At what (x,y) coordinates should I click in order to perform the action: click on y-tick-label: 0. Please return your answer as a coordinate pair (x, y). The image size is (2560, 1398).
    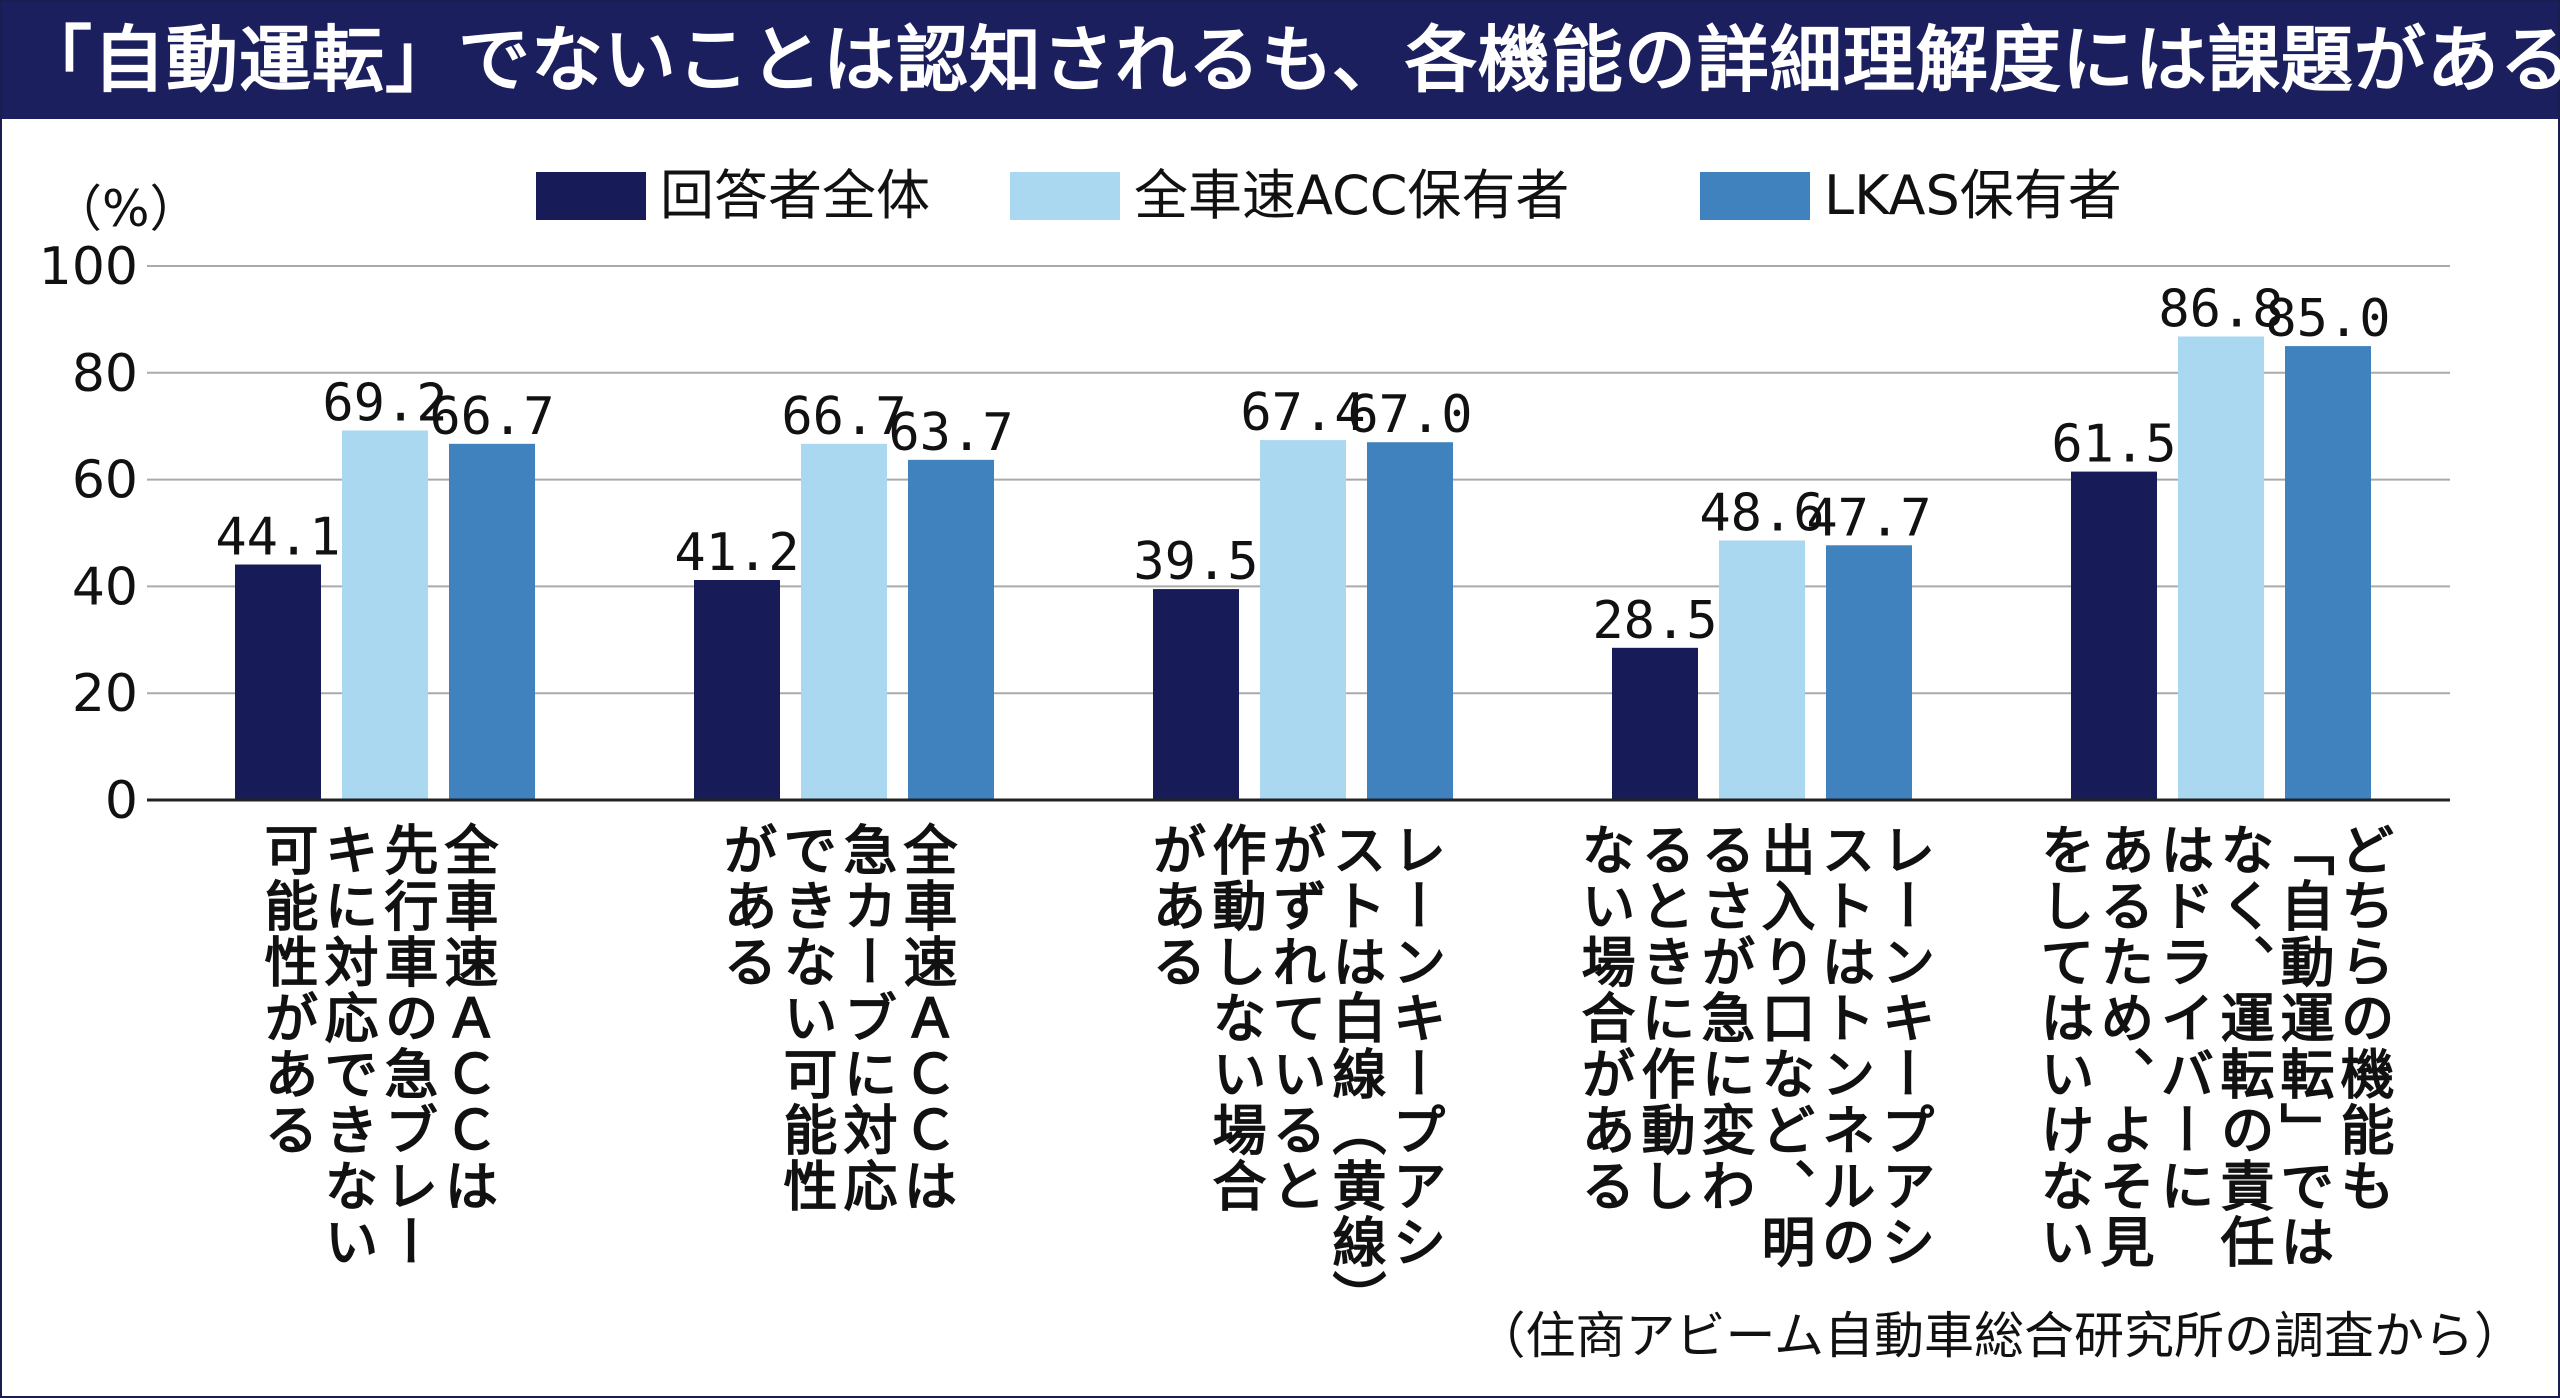
    Looking at the image, I should click on (121, 801).